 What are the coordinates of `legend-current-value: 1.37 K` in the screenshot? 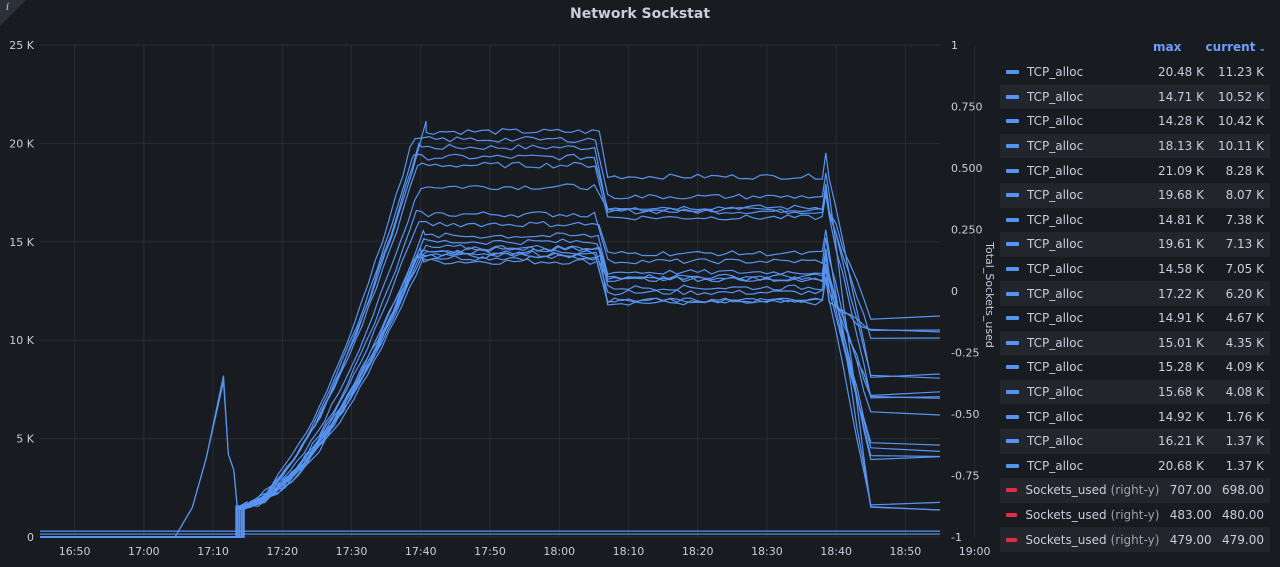 It's located at (1244, 465).